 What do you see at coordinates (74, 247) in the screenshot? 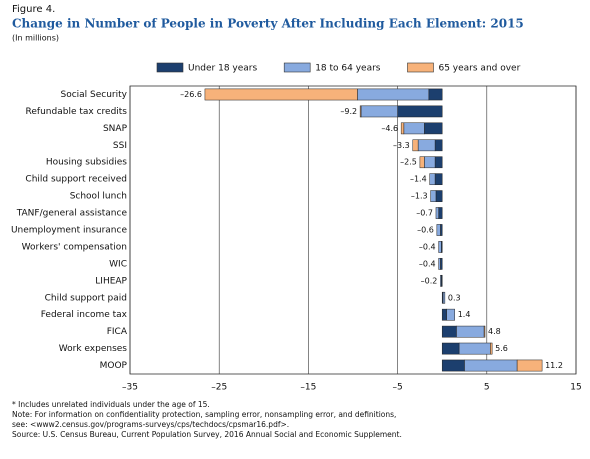
I see `y-tick-label: Workers' compensation` at bounding box center [74, 247].